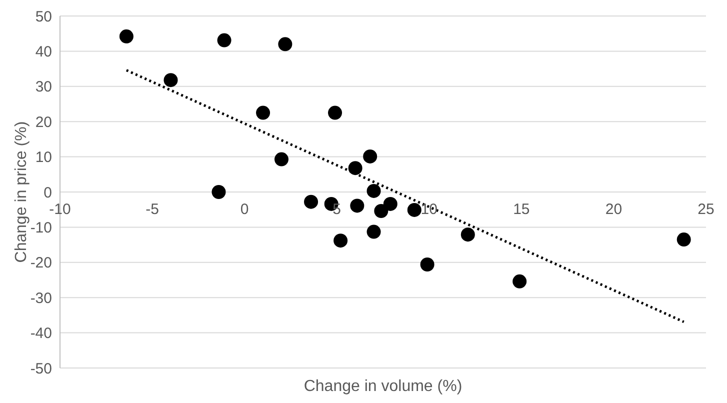 The image size is (727, 403). I want to click on y-tick-label: -40, so click(41, 333).